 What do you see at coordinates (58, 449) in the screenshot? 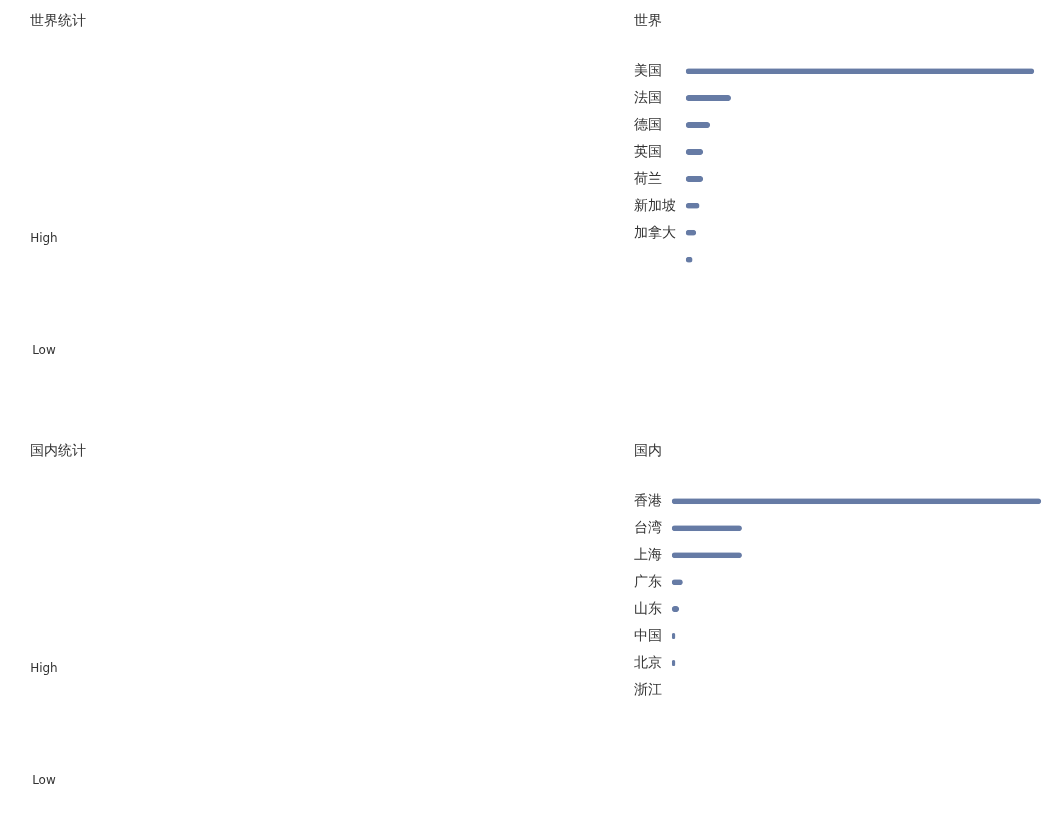
I see `text: 国内统计` at bounding box center [58, 449].